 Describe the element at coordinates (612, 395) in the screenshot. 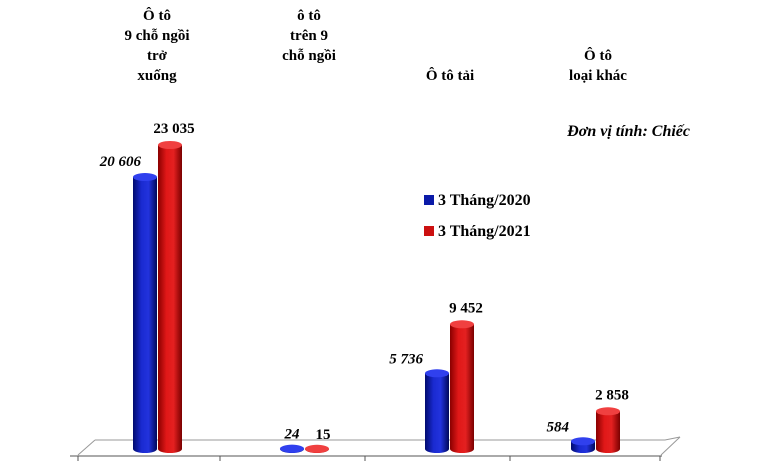

I see `data-label: 2 858` at that location.